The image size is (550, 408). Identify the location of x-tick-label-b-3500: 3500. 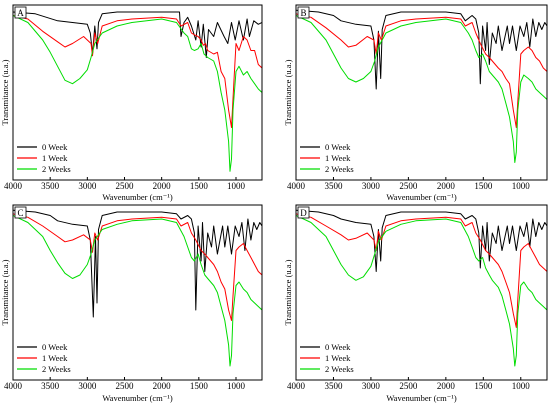
(333, 186).